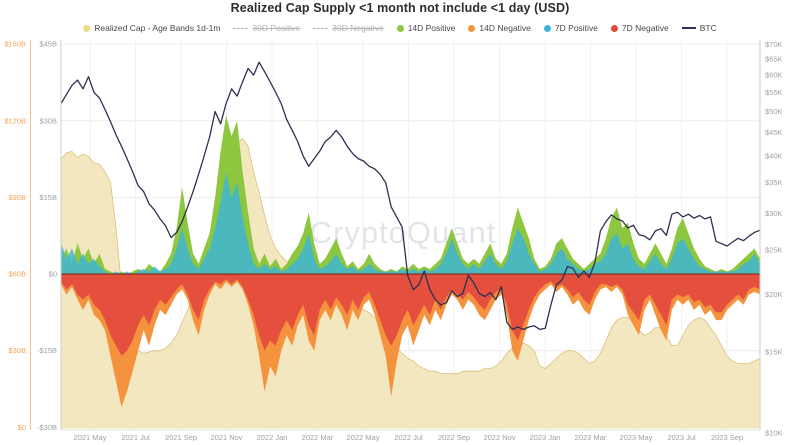  I want to click on right-axis-label: $40K, so click(774, 156).